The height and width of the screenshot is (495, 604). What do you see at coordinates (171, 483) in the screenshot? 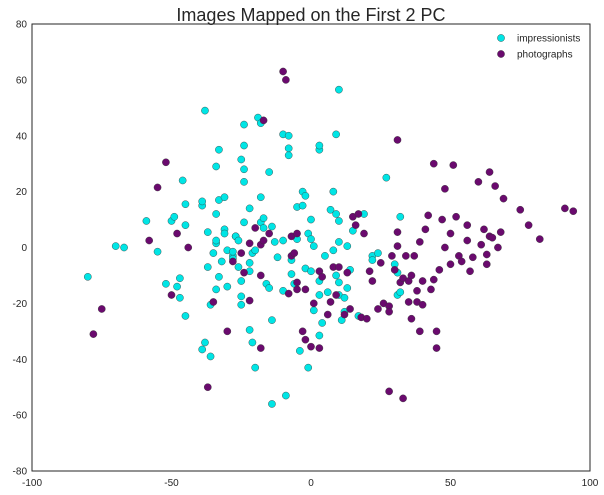
I see `x-tick-label: -50` at bounding box center [171, 483].